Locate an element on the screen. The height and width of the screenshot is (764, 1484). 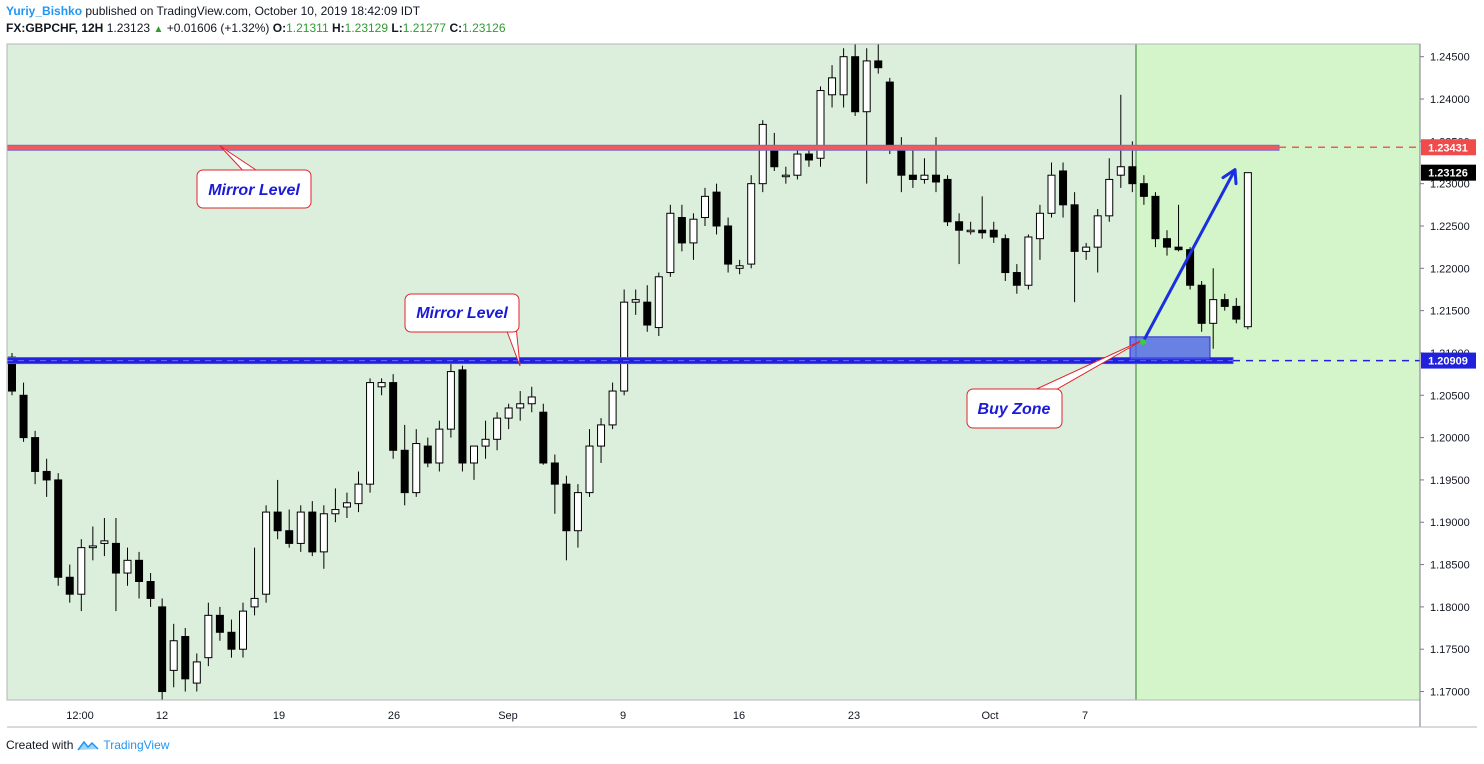
close-label: C: is located at coordinates (456, 28).